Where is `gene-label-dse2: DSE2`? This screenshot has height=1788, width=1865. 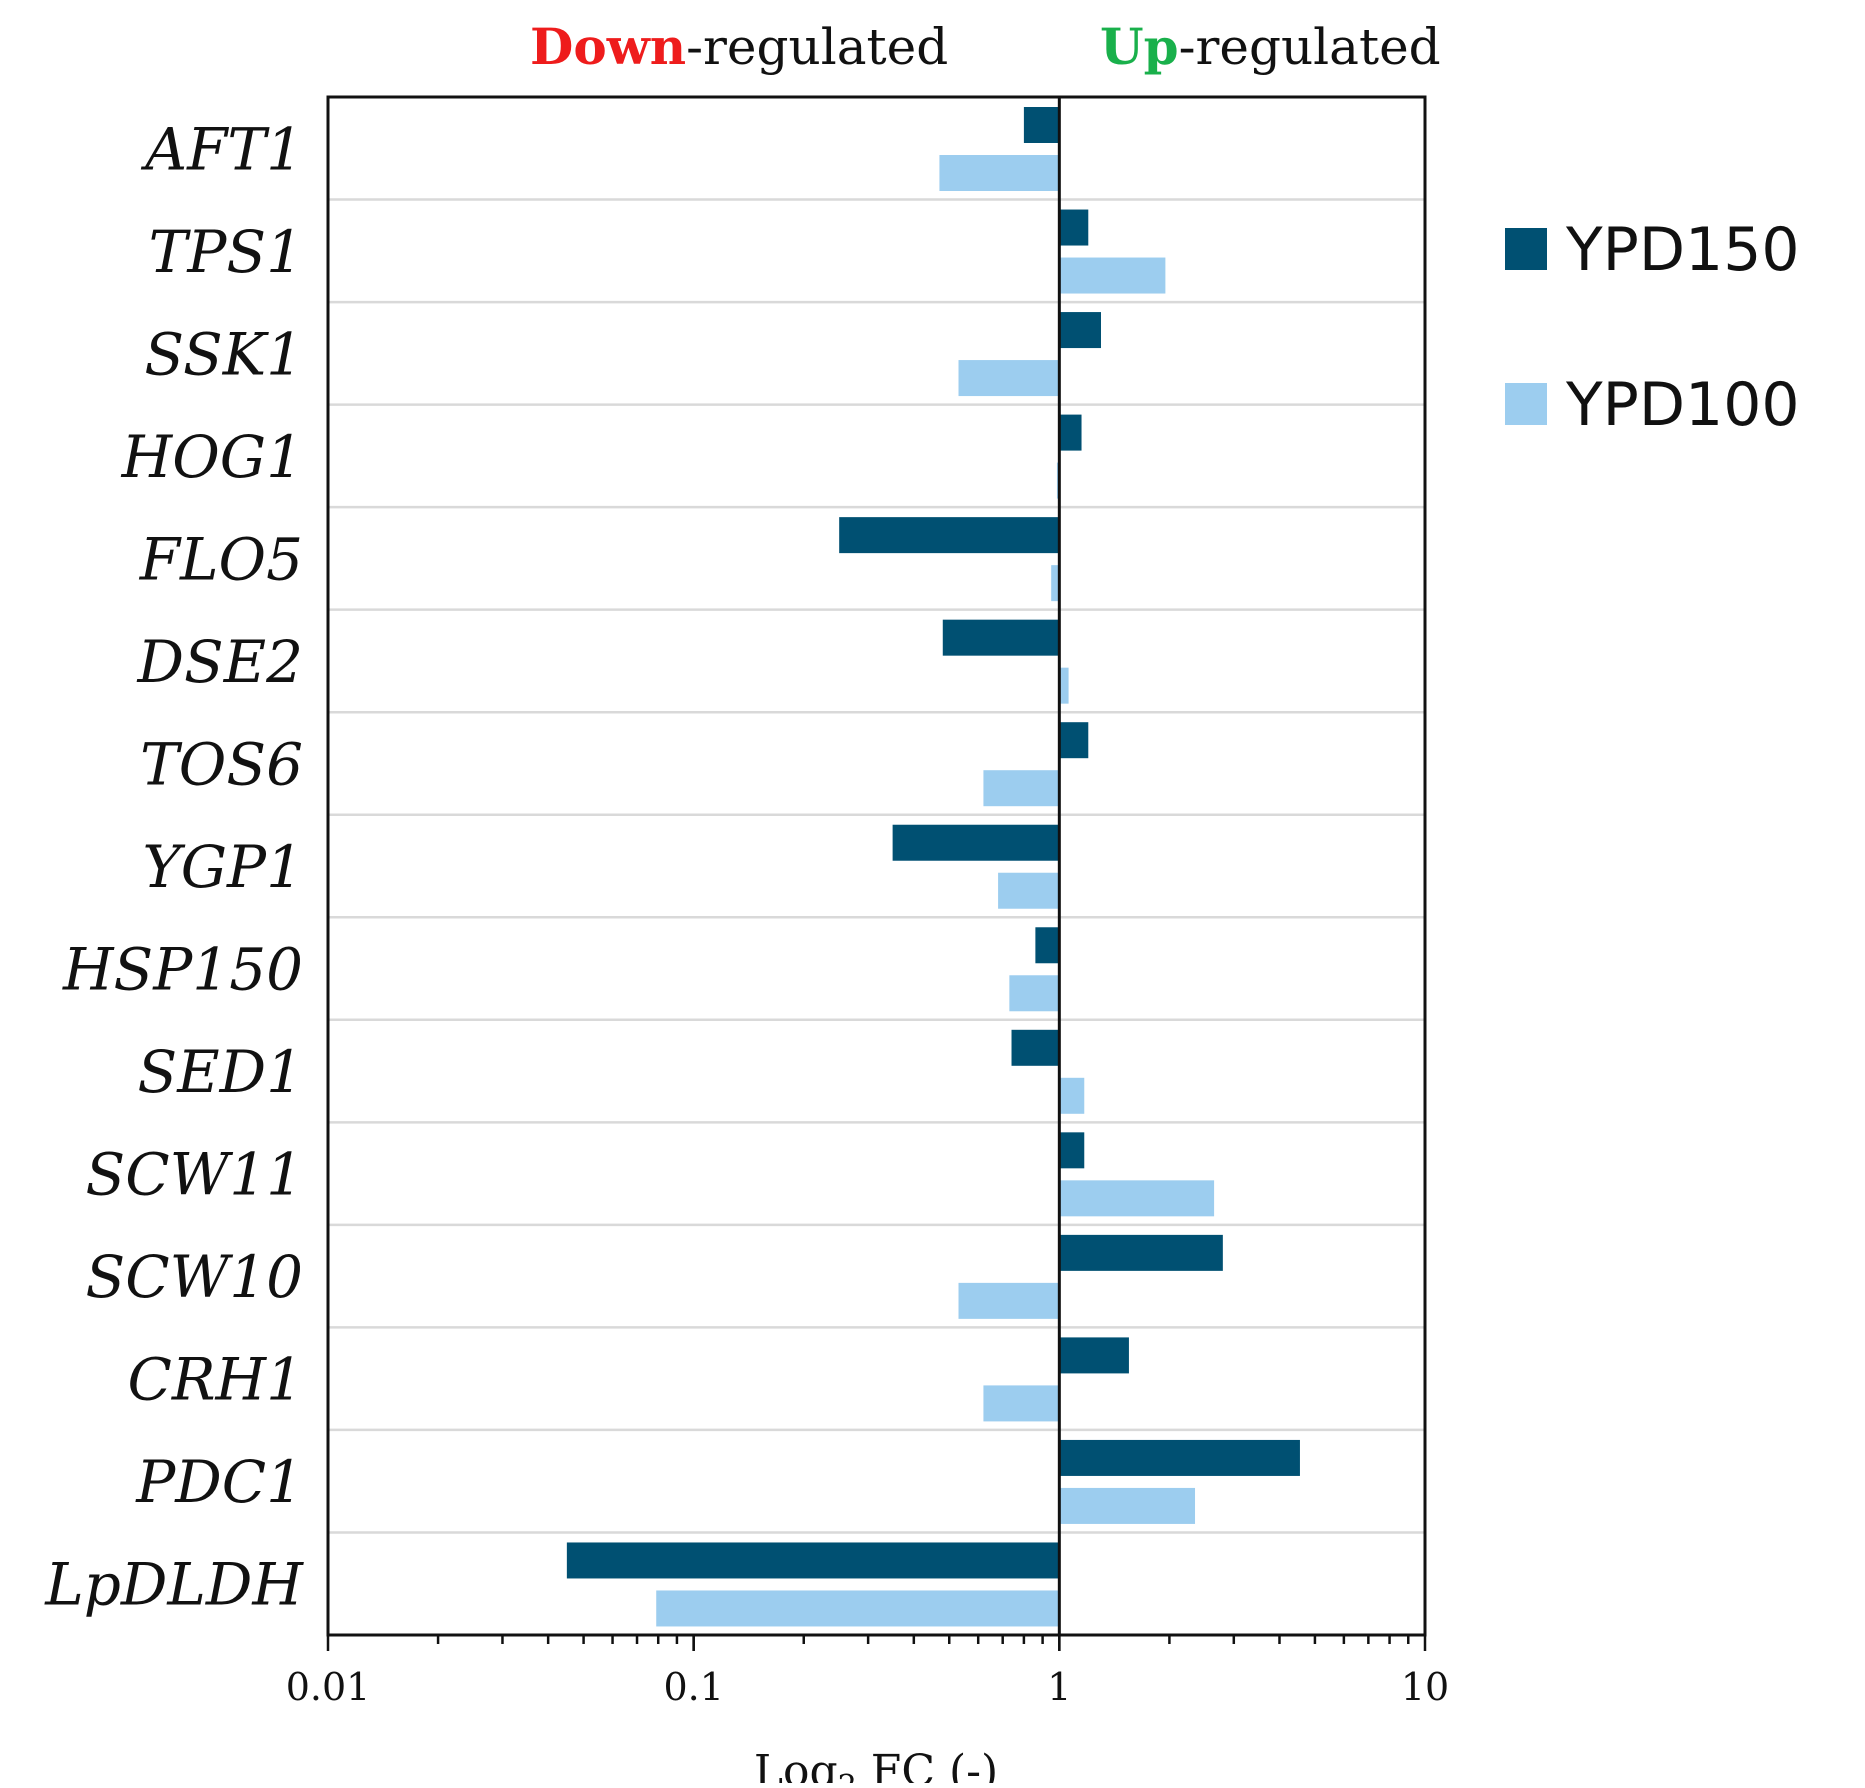 gene-label-dse2: DSE2 is located at coordinates (220, 662).